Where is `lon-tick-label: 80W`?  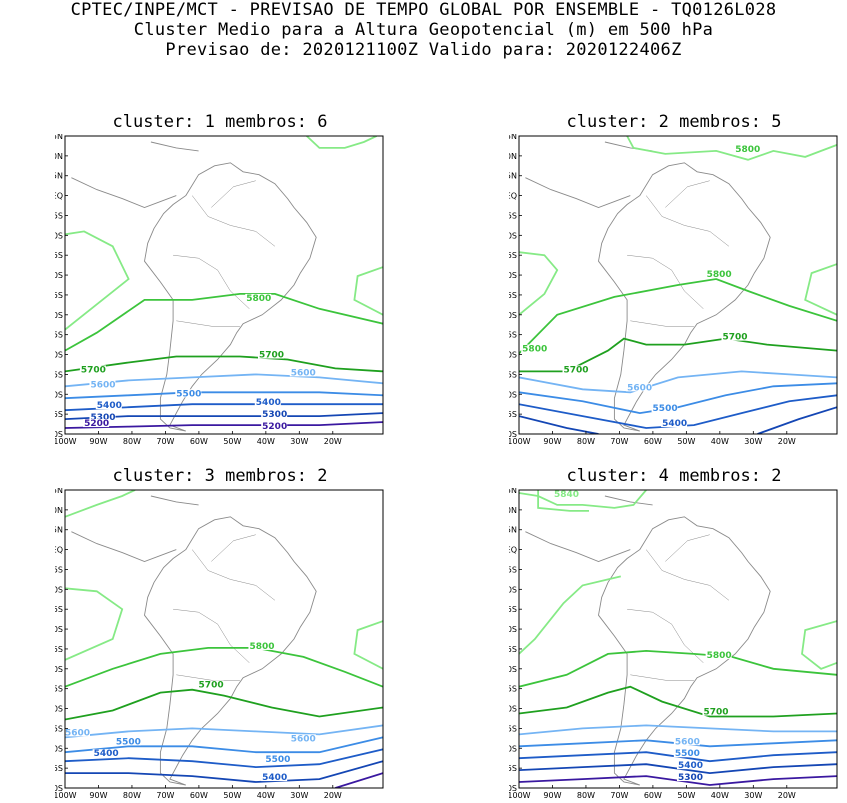 lon-tick-label: 80W is located at coordinates (586, 795).